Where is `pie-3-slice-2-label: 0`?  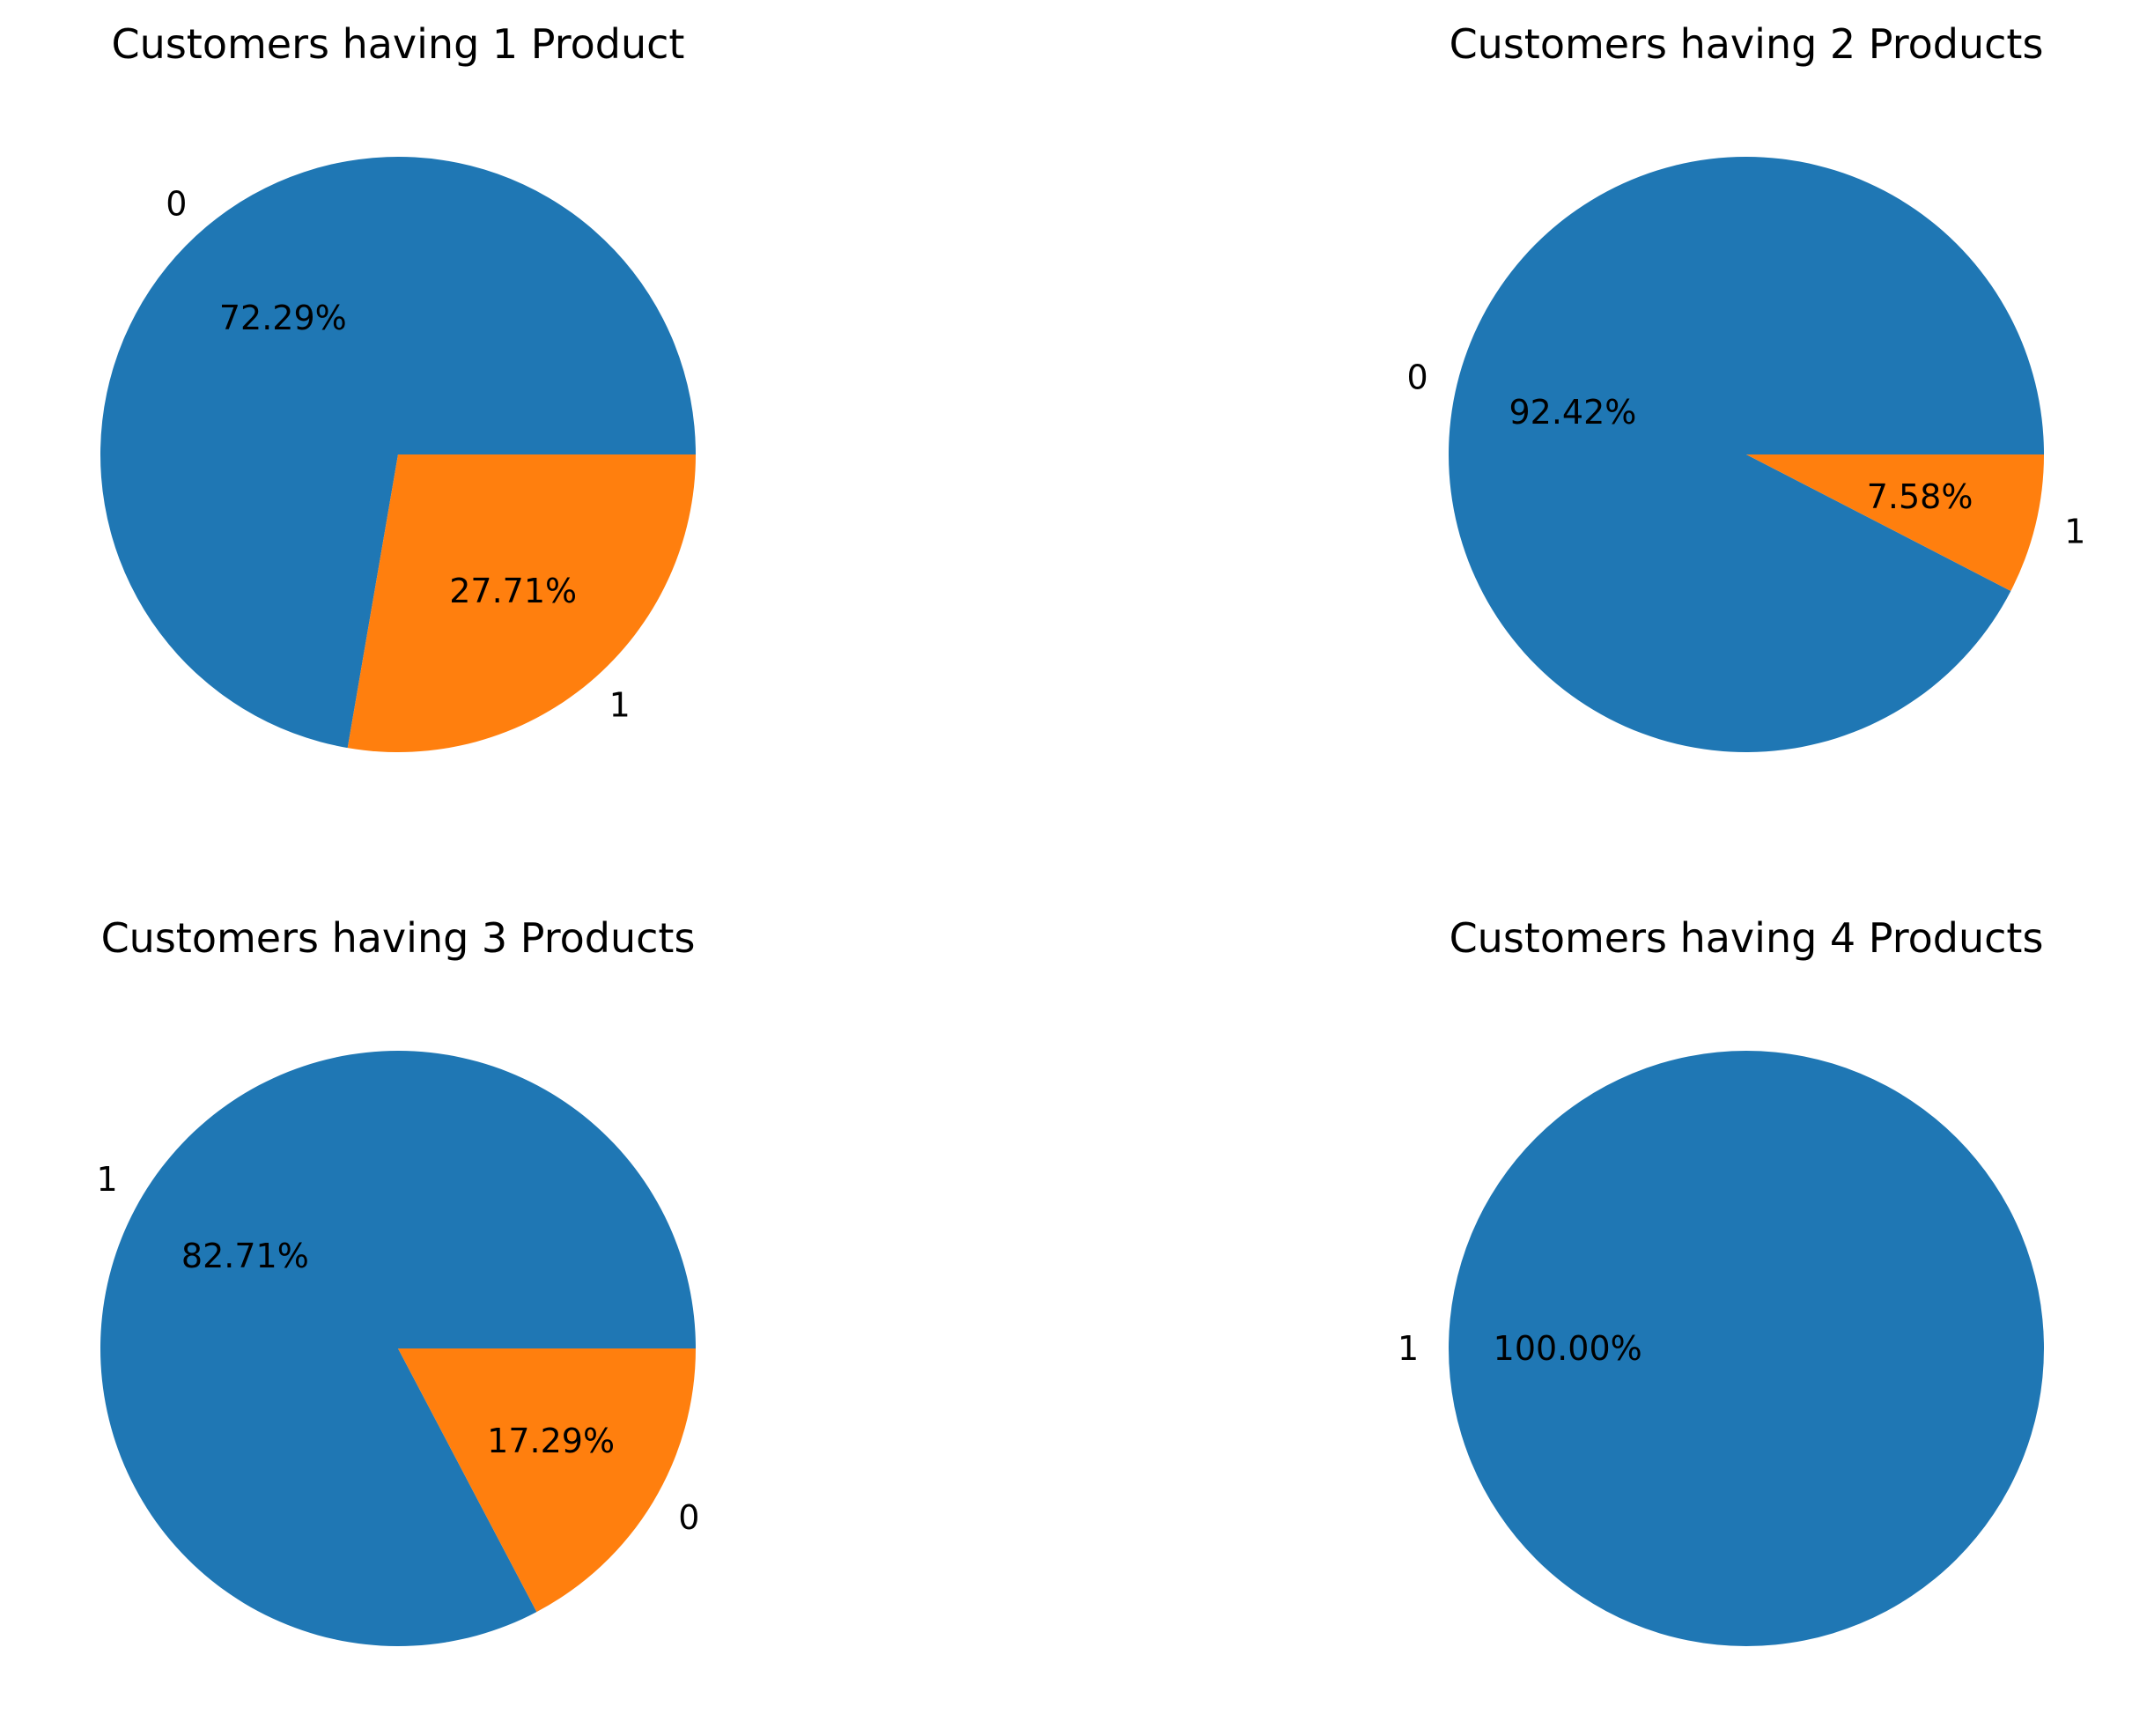
pie-3-slice-2-label: 0 is located at coordinates (688, 1517).